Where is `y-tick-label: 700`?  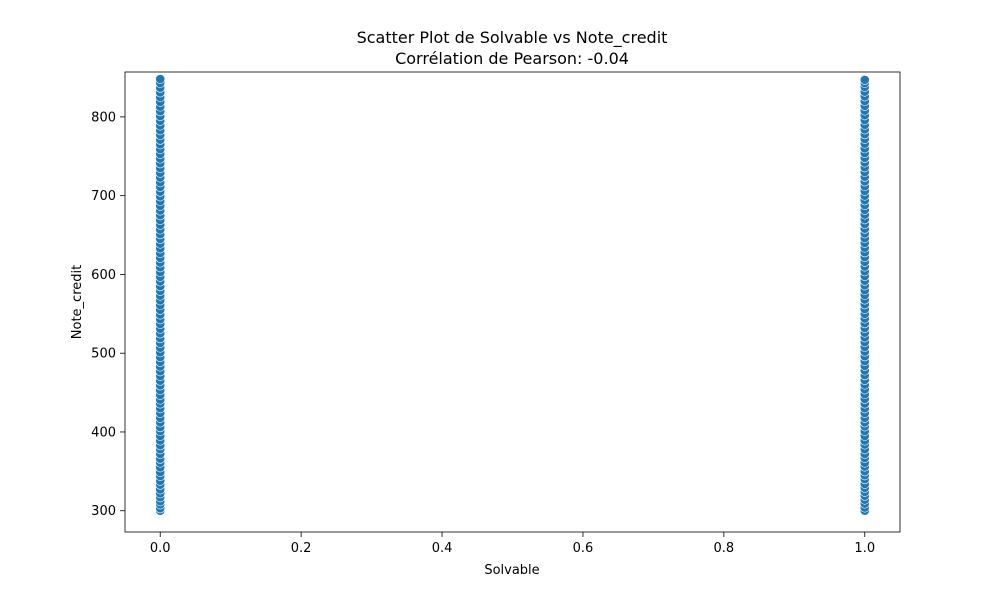
y-tick-label: 700 is located at coordinates (103, 196).